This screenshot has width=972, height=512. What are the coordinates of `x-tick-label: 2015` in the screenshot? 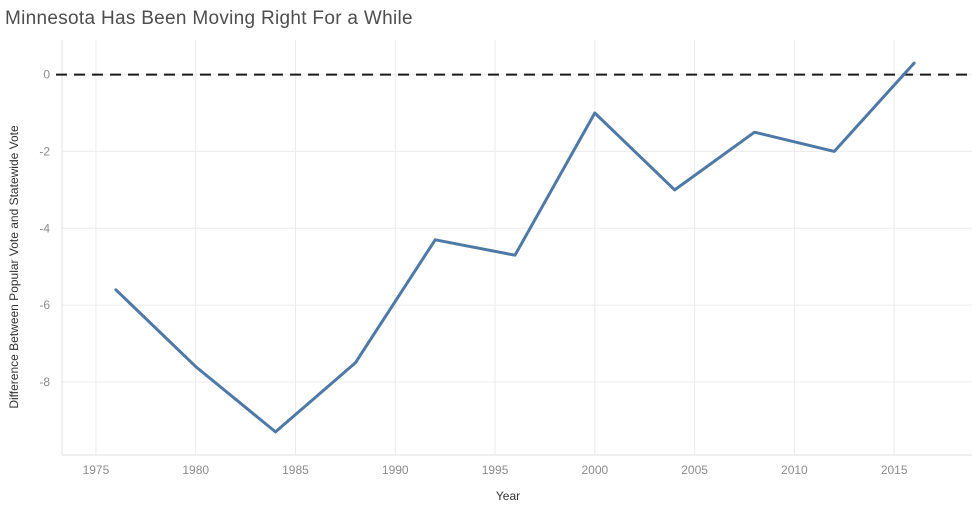 It's located at (894, 470).